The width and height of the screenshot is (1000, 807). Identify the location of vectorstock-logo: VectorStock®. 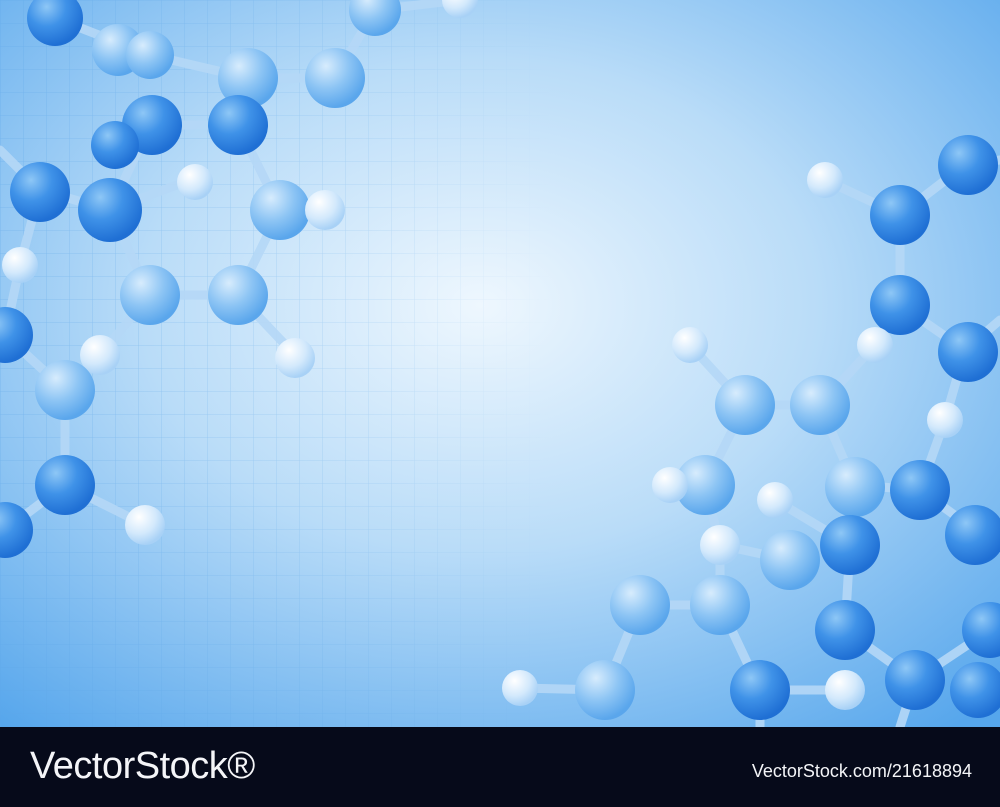
(142, 766).